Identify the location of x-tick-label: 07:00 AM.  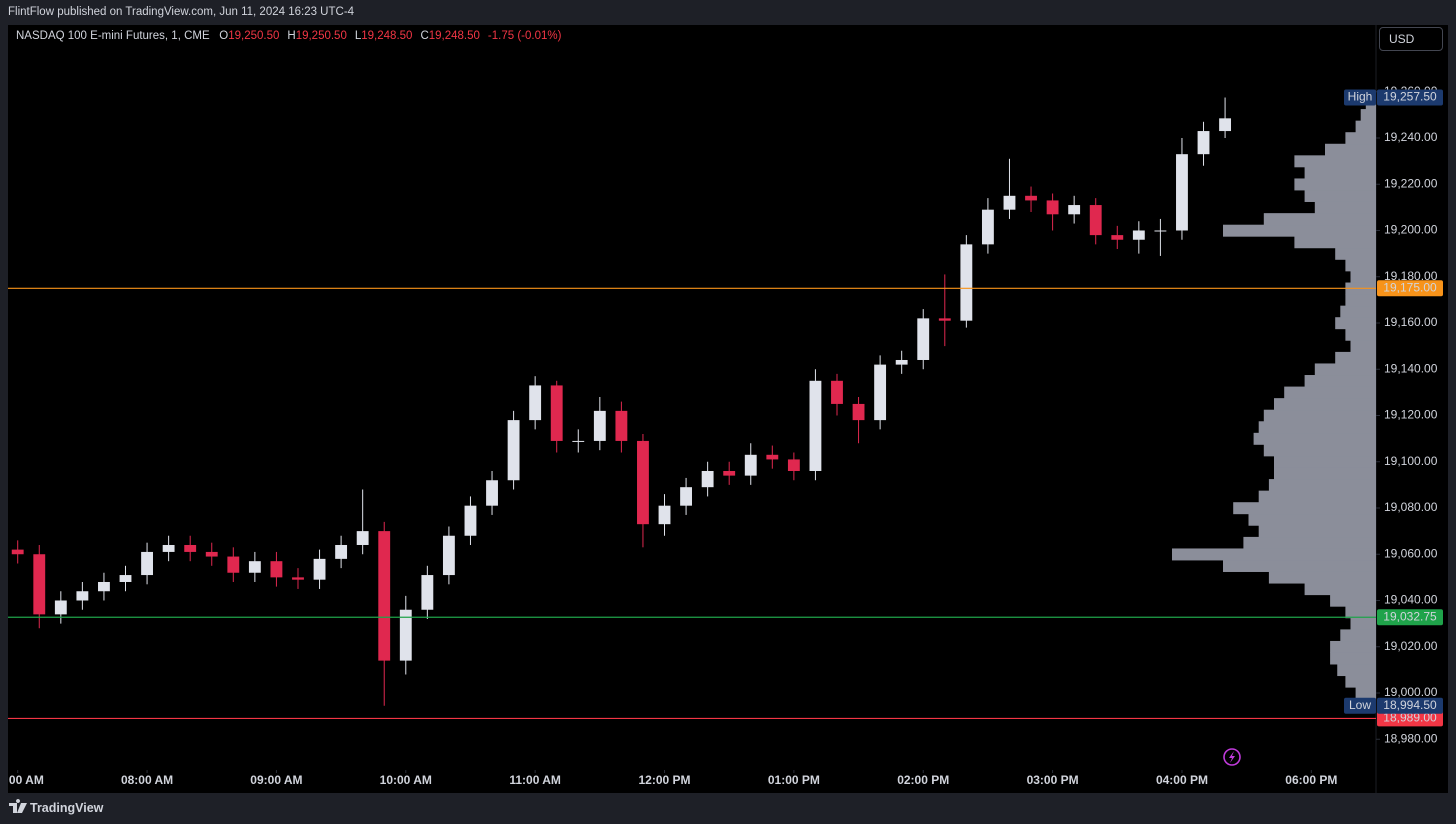
(22, 780).